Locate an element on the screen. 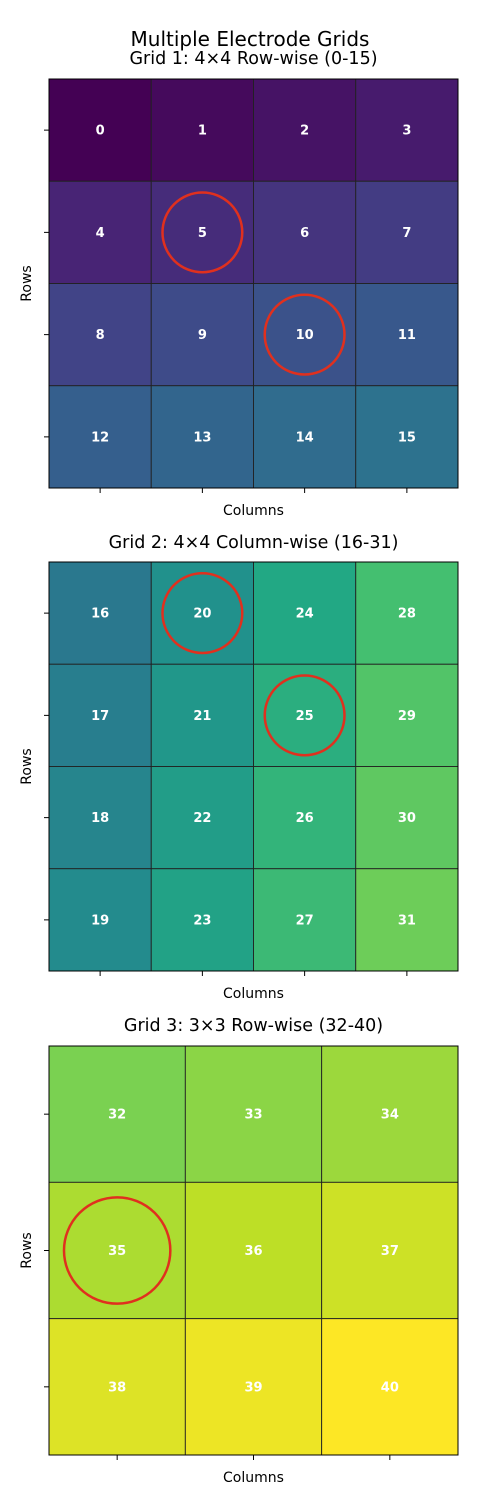  grid-2-title: Grid 2: 4×4 Column-wise (16-31) is located at coordinates (254, 543).